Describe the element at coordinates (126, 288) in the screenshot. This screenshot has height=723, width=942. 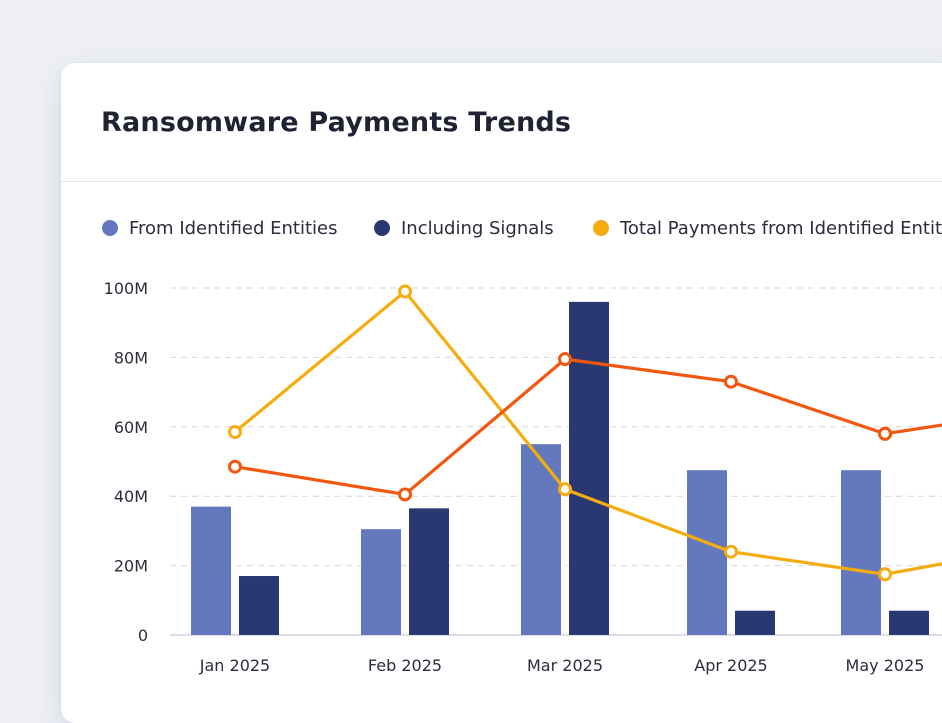
I see `y-tick-label: 100M` at that location.